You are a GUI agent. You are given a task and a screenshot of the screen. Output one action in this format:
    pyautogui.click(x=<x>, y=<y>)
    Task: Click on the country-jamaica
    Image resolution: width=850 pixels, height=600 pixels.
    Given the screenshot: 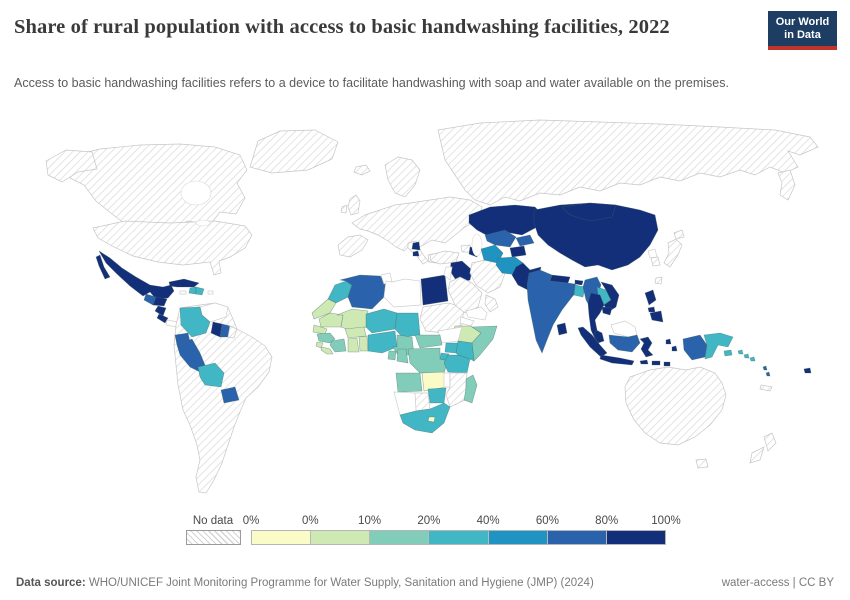 What is the action you would take?
    pyautogui.click(x=183, y=292)
    